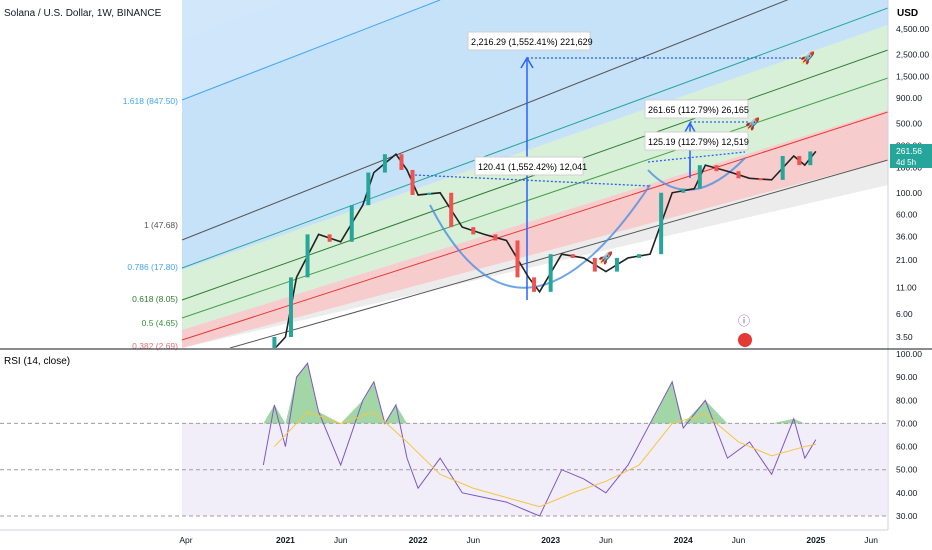 The height and width of the screenshot is (550, 932). I want to click on fib-level-label: 0.382 (2.69), so click(155, 346).